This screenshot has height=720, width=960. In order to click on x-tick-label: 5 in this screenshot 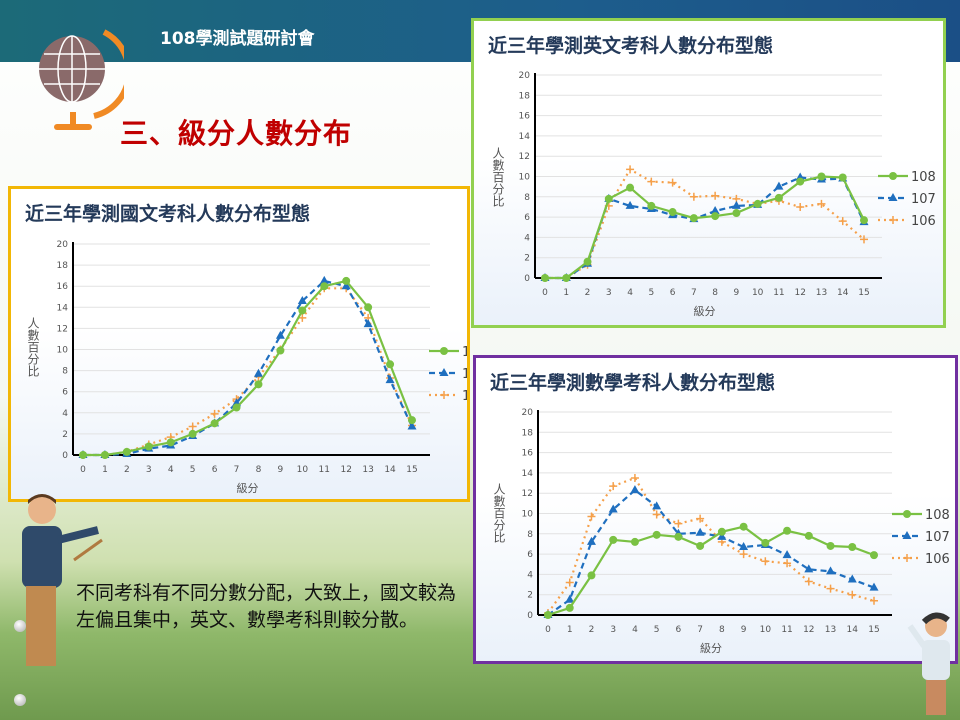, I will do `click(651, 293)`.